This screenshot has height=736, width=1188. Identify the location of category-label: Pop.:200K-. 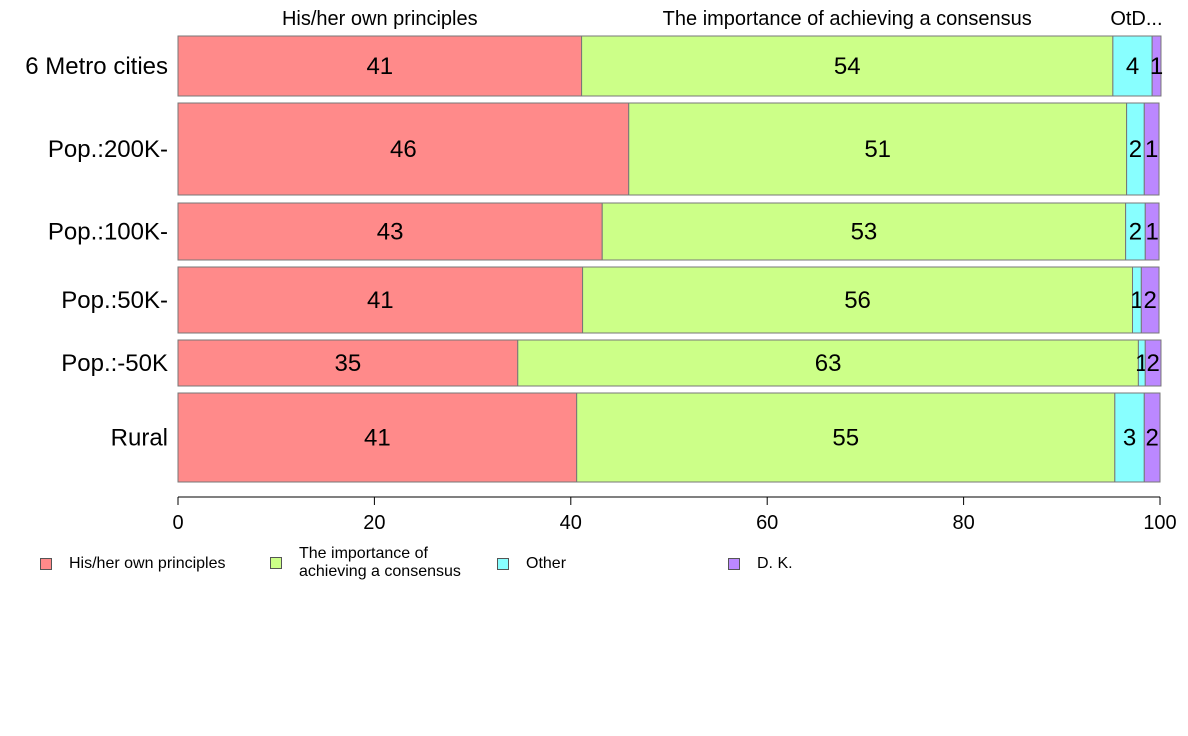
(108, 149).